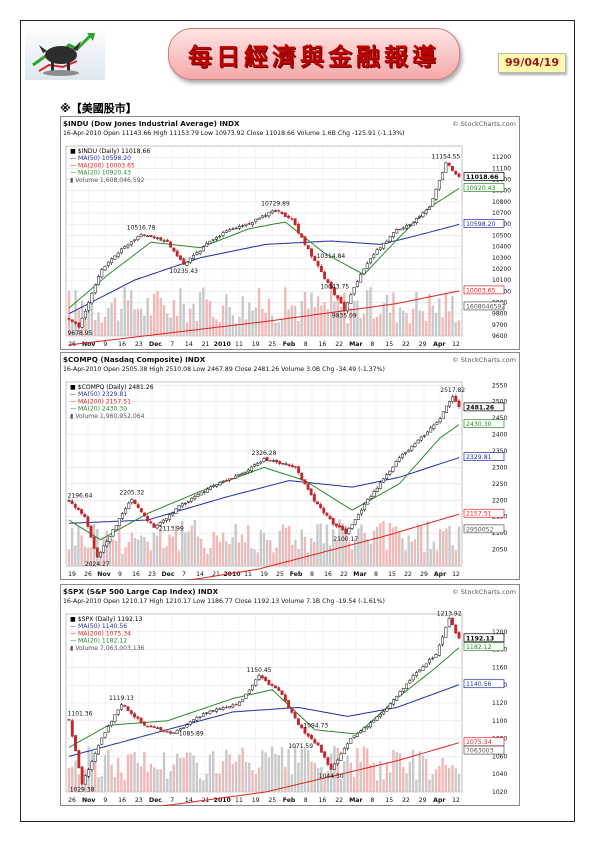  Describe the element at coordinates (479, 742) in the screenshot. I see `value-tag: 1075.34` at that location.